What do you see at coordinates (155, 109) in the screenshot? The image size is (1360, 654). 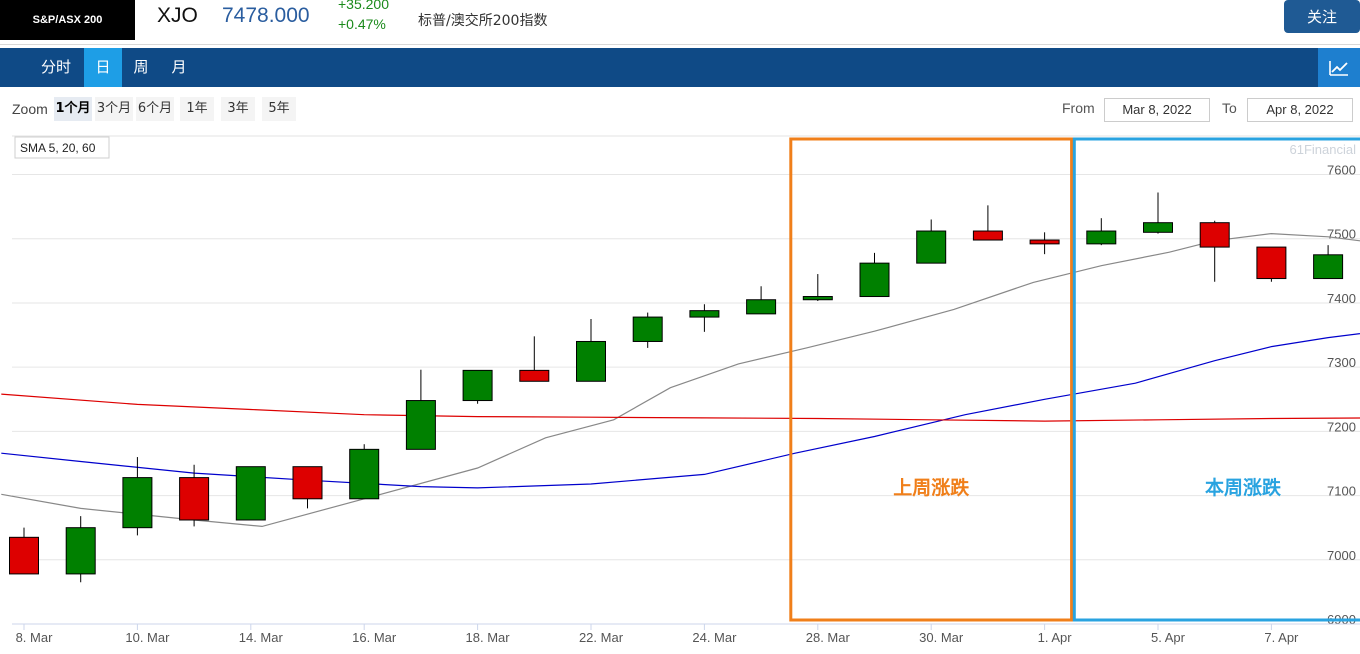 I see `zoom-6m-button: 6个月` at bounding box center [155, 109].